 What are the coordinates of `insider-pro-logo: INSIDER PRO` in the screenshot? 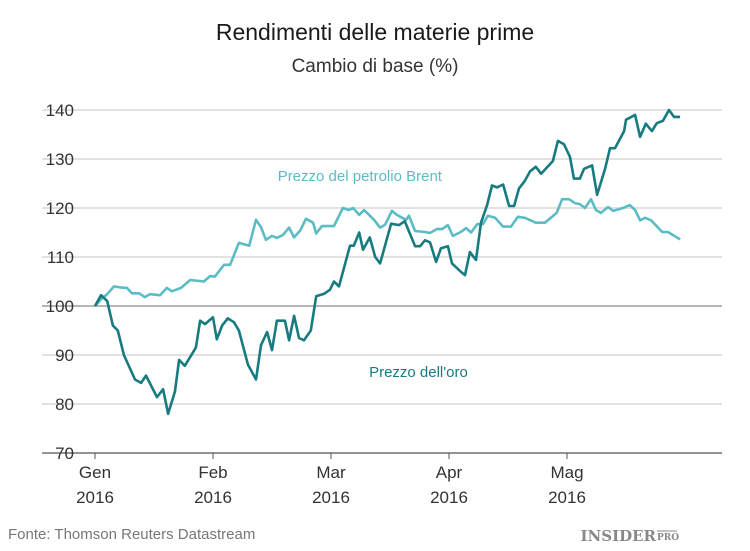 It's located at (630, 536).